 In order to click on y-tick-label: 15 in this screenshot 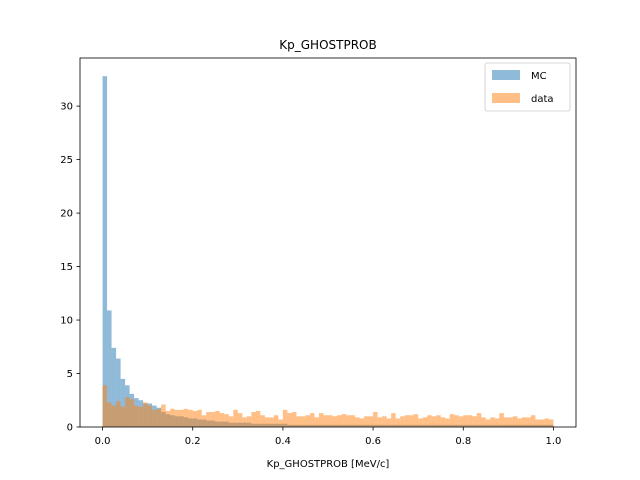, I will do `click(66, 267)`.